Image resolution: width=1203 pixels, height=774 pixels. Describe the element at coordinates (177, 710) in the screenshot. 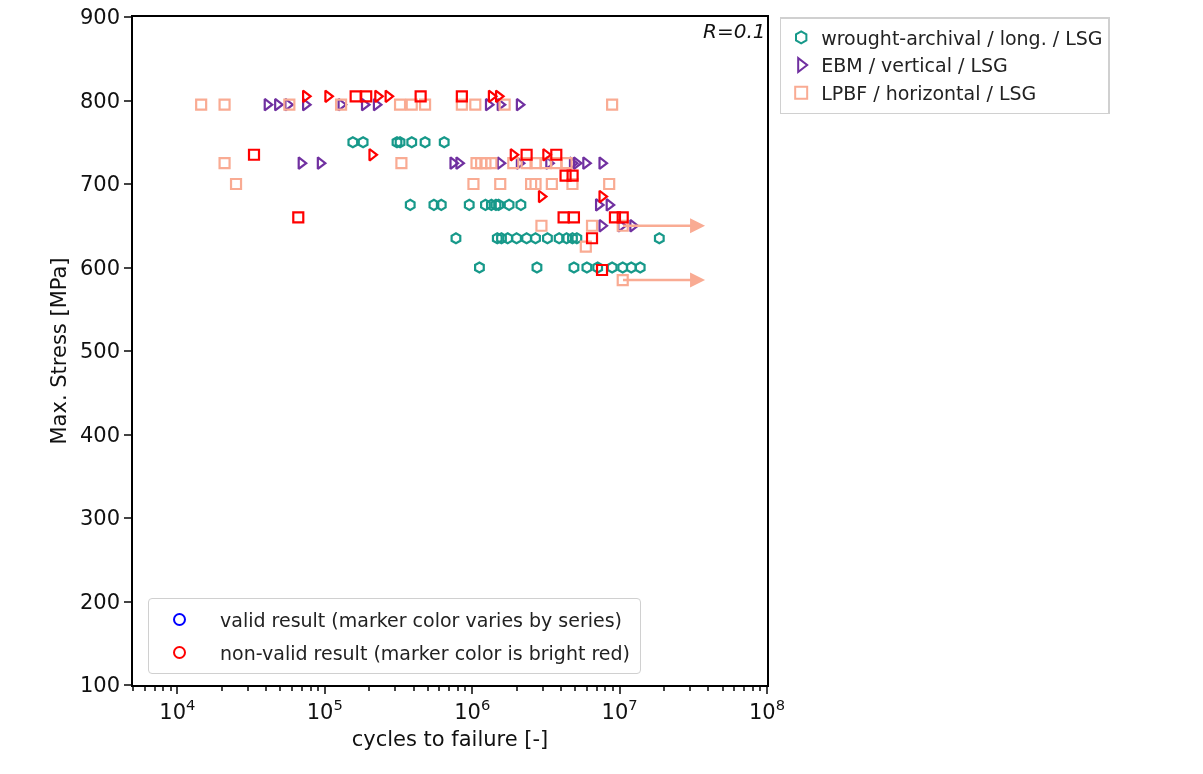

I see `x-tick-label: 10$^{4}$` at that location.